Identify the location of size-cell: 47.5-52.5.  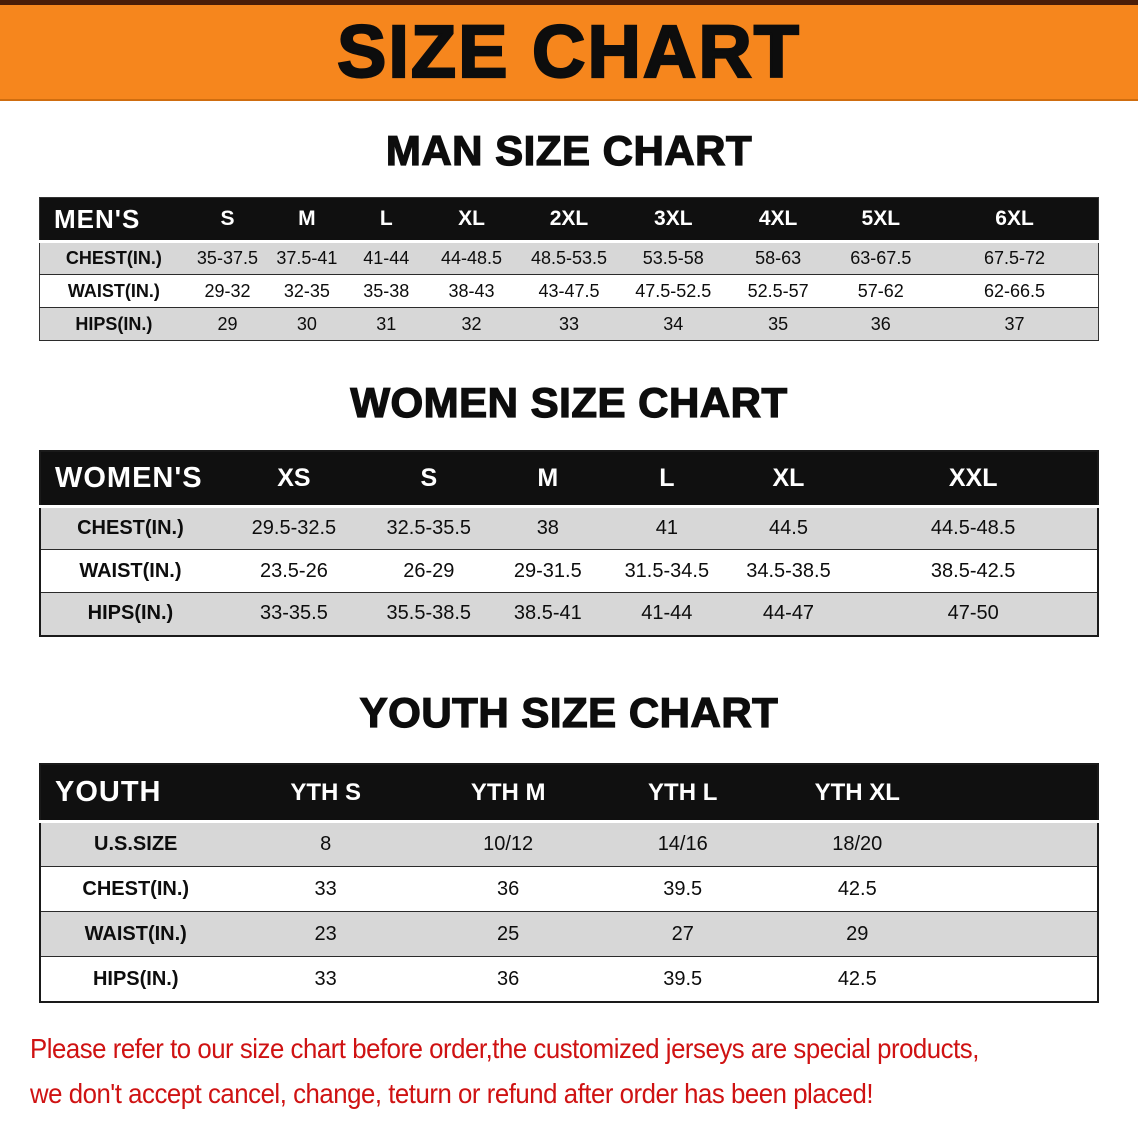
(673, 290).